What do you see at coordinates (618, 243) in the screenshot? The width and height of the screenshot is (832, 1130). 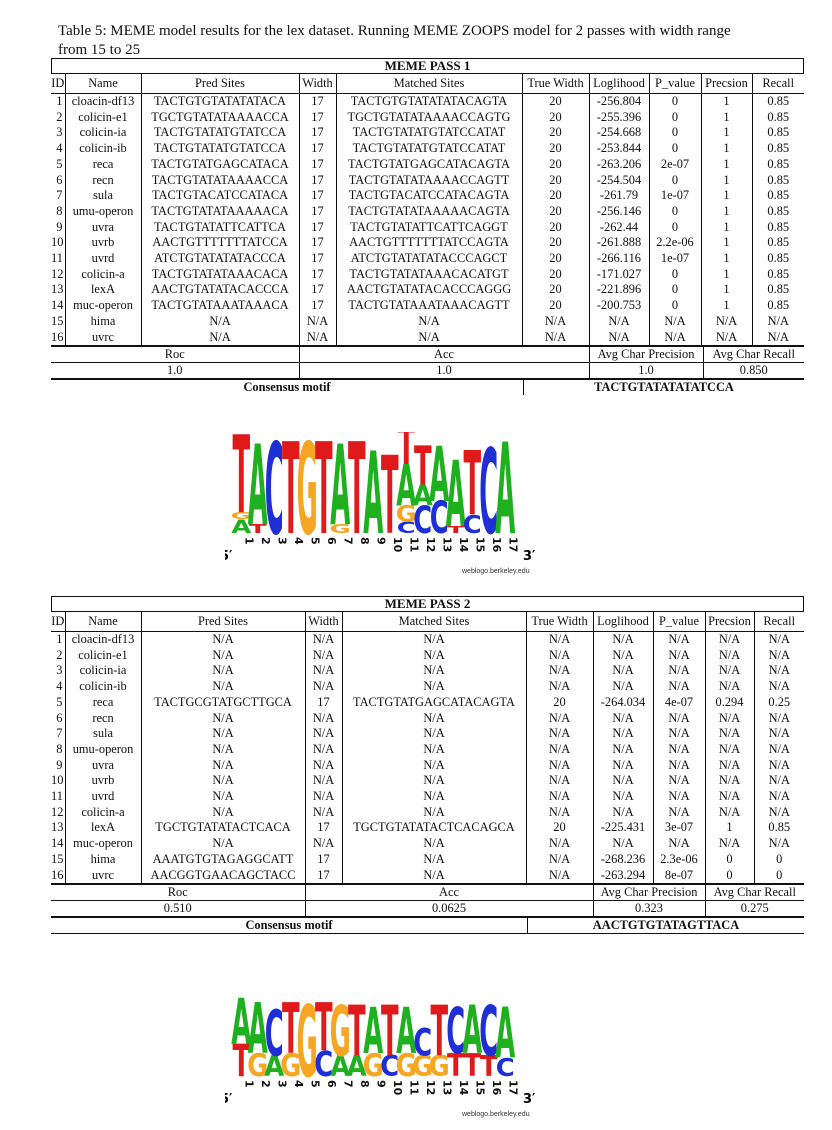 I see `cell-loglihood: -261.888` at bounding box center [618, 243].